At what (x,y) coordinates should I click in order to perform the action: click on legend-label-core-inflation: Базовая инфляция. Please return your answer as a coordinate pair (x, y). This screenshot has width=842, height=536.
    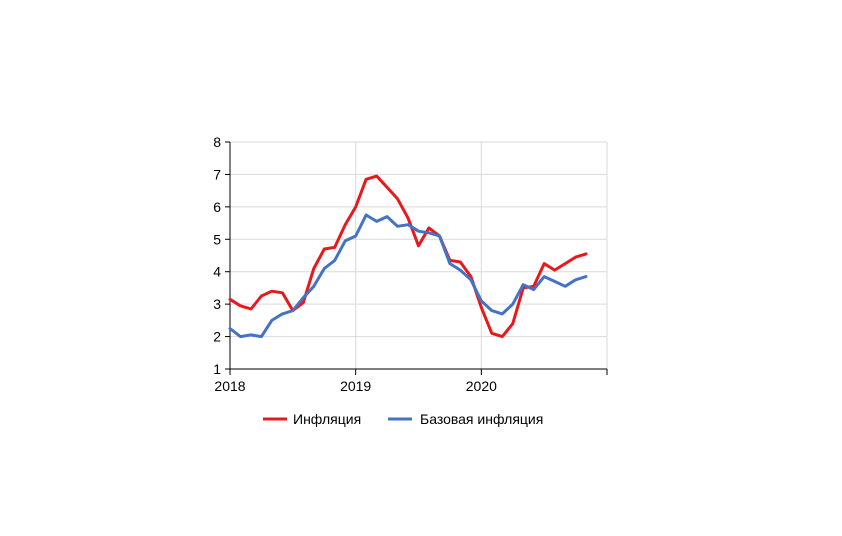
    Looking at the image, I should click on (481, 419).